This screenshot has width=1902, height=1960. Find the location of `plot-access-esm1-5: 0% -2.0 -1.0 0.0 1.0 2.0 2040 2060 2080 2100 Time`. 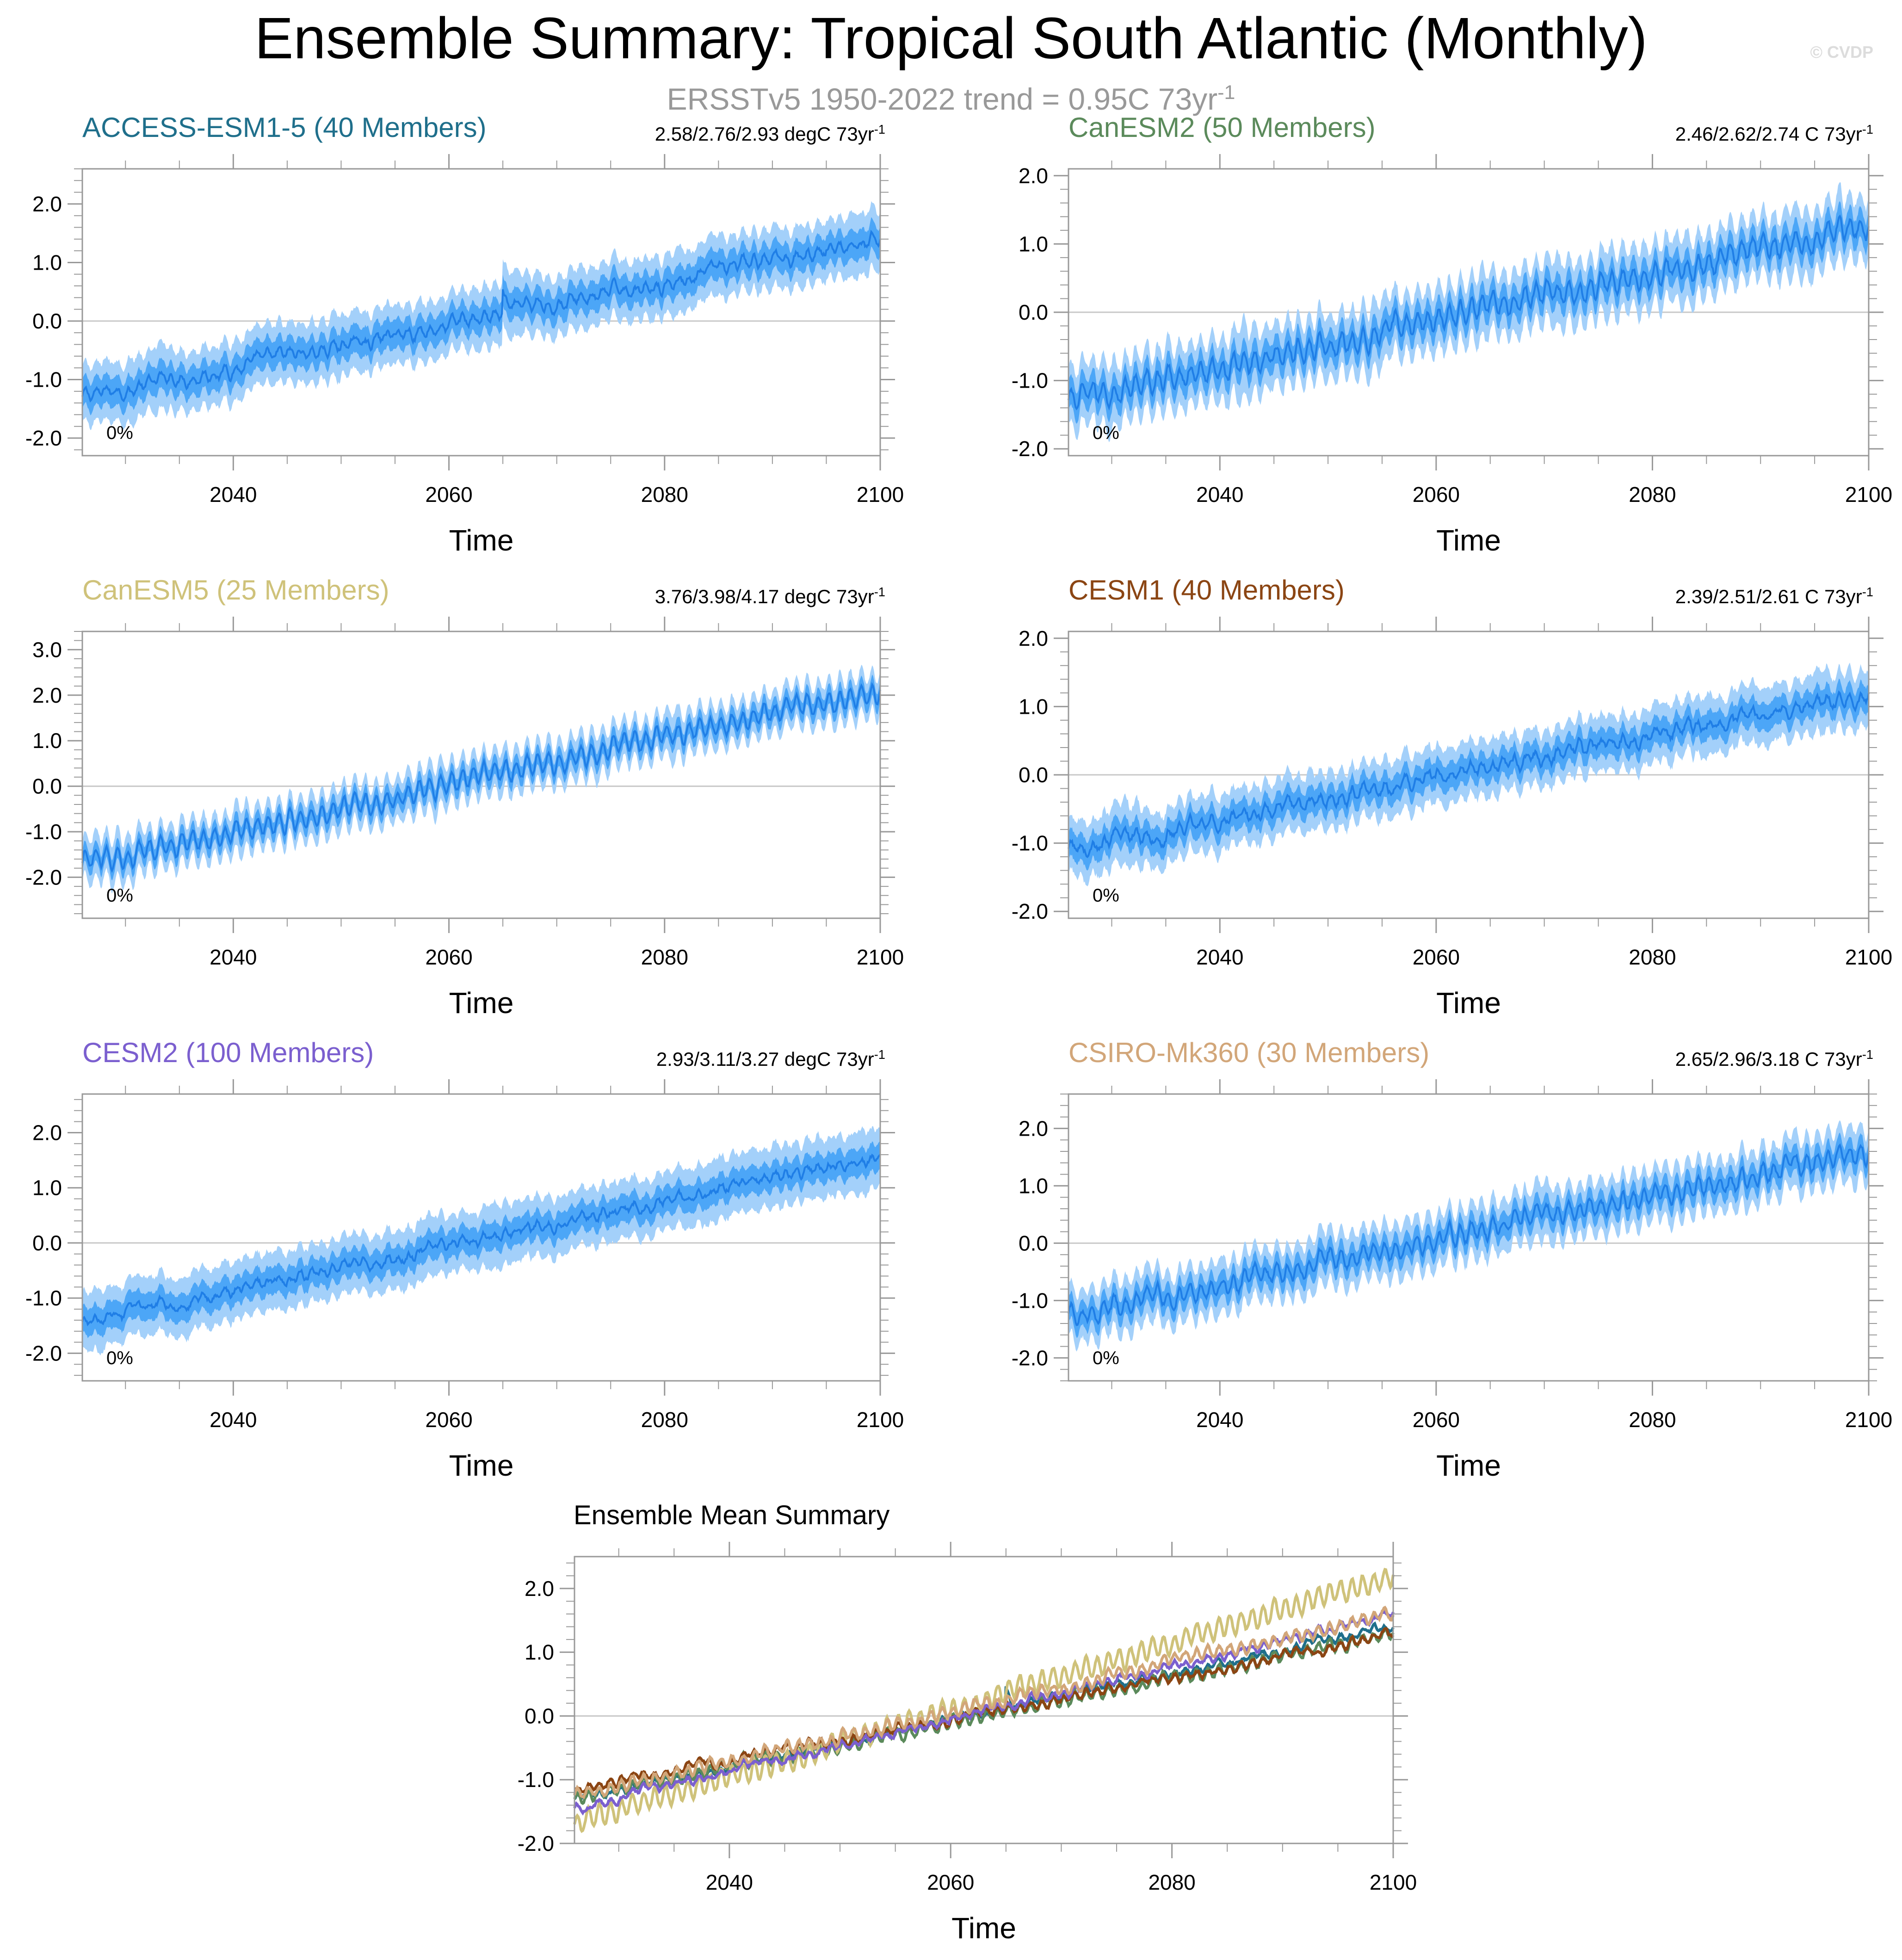

plot-access-esm1-5: 0% -2.0 -1.0 0.0 1.0 2.0 2040 2060 2080 2100 Time is located at coordinates (464, 355).